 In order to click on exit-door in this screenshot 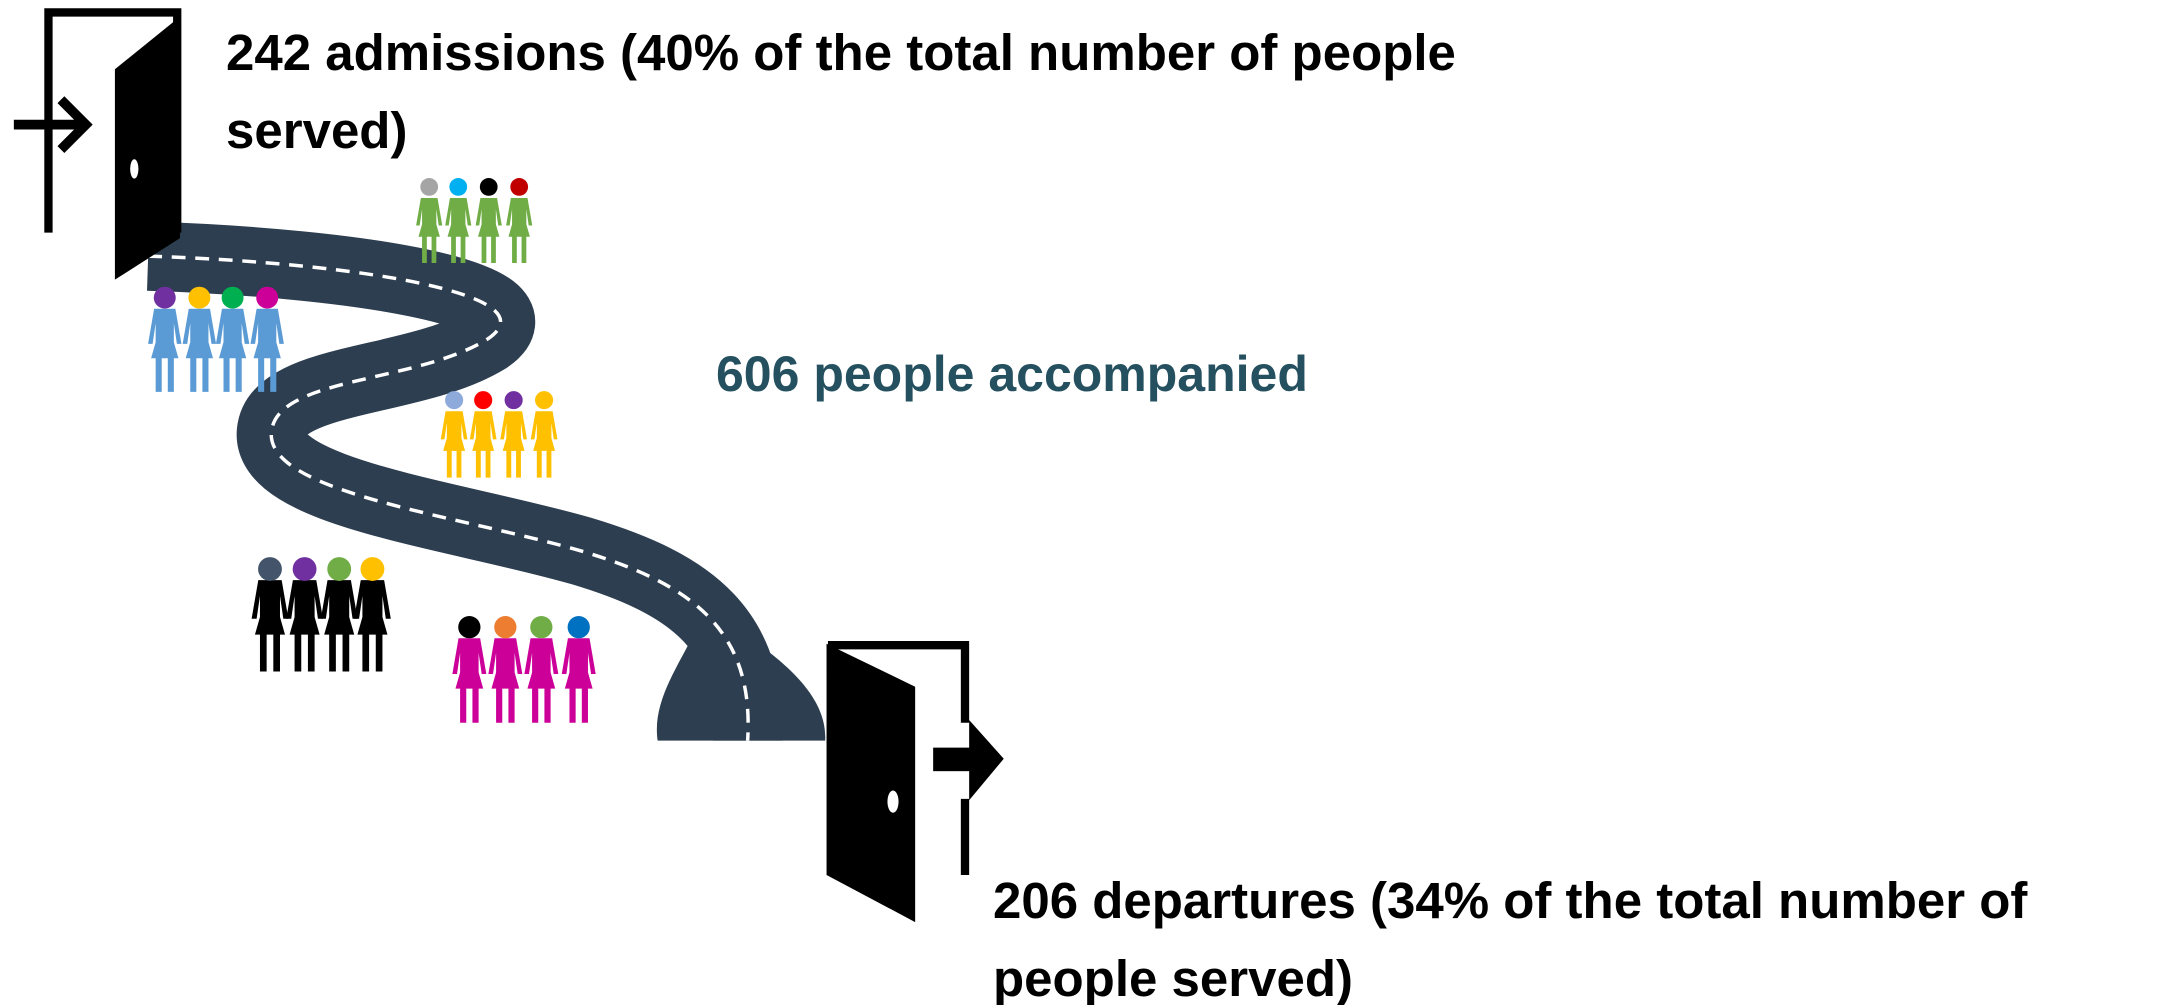, I will do `click(915, 782)`.